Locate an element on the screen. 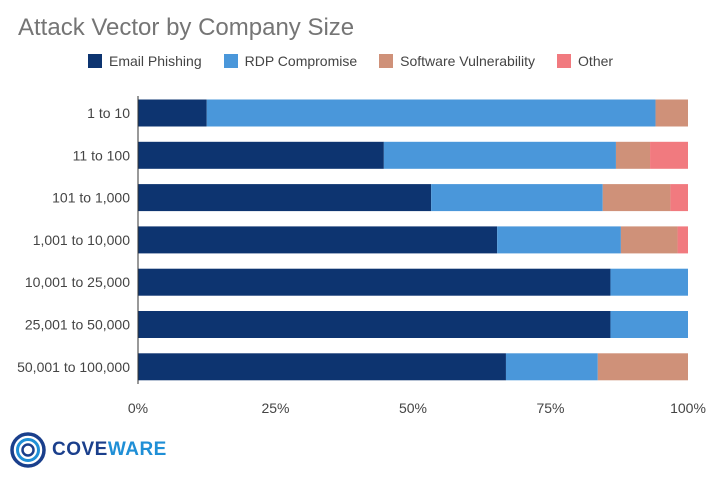 The image size is (710, 482). legend-item-other: Other is located at coordinates (585, 61).